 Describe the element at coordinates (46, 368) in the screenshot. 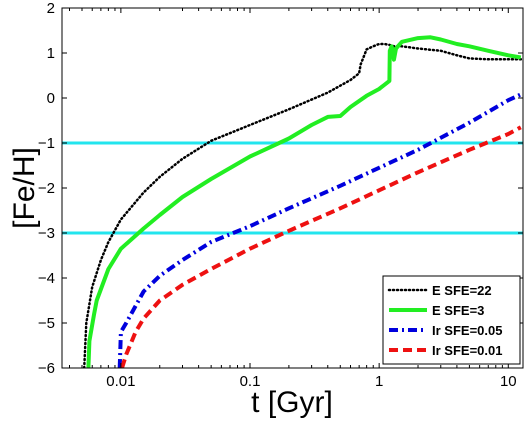

I see `y-tick-label: −6` at that location.